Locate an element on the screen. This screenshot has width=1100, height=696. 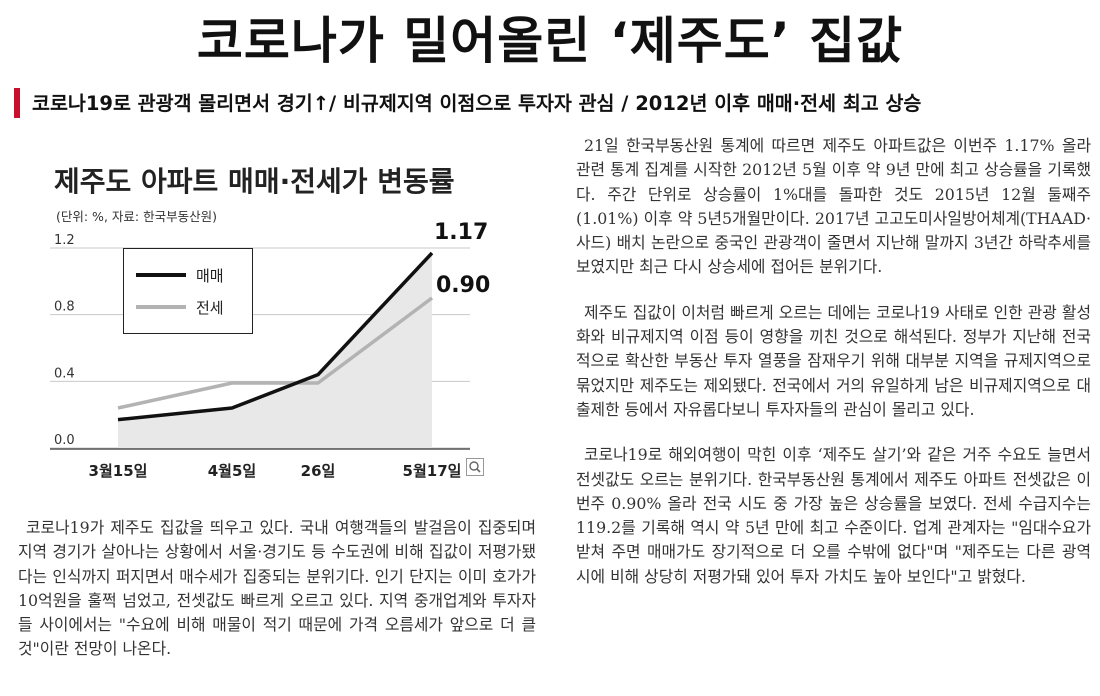
y-tick-label: 1.2 is located at coordinates (64, 240).